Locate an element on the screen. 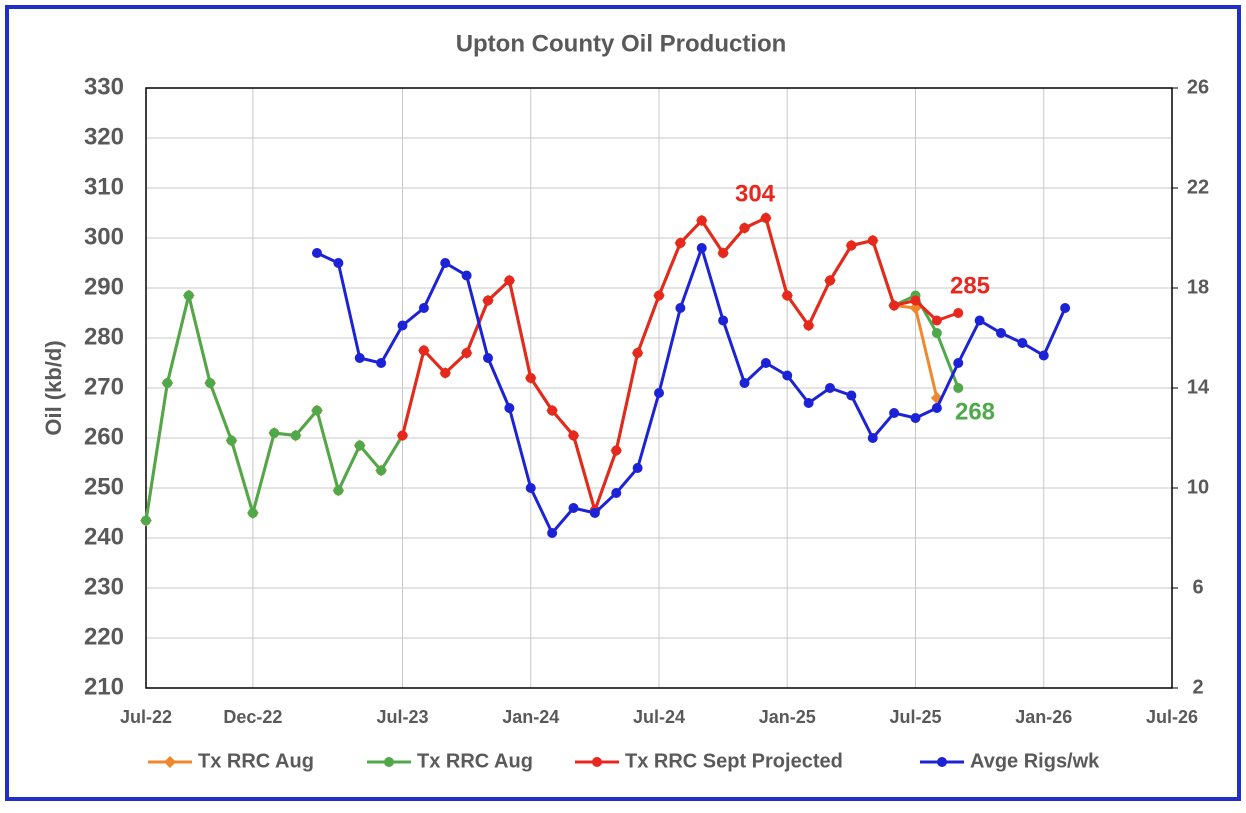  x-tick-label: Jul-25 is located at coordinates (915, 717).